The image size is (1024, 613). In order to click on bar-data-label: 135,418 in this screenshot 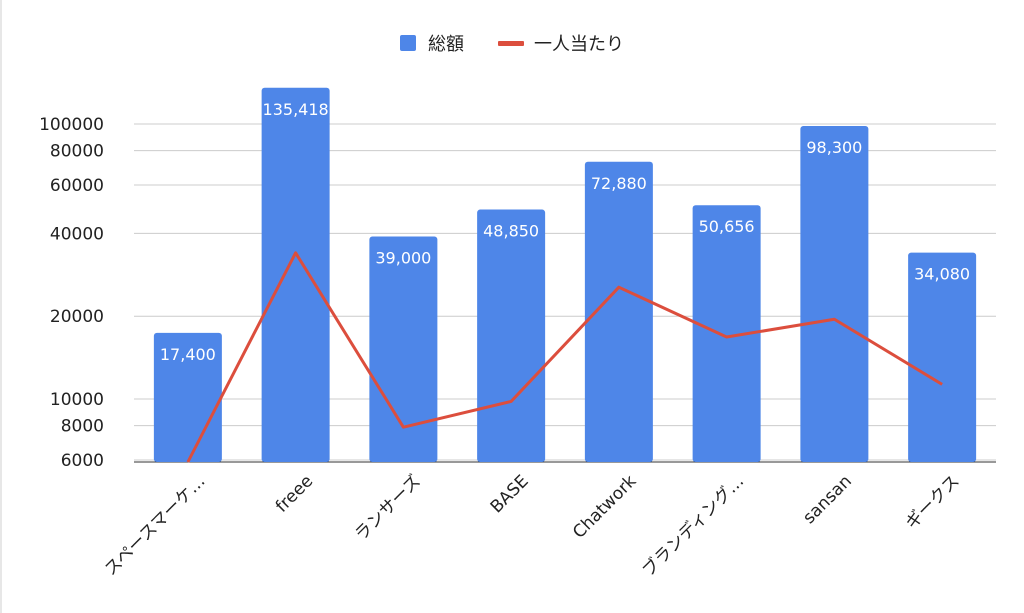, I will do `click(296, 109)`.